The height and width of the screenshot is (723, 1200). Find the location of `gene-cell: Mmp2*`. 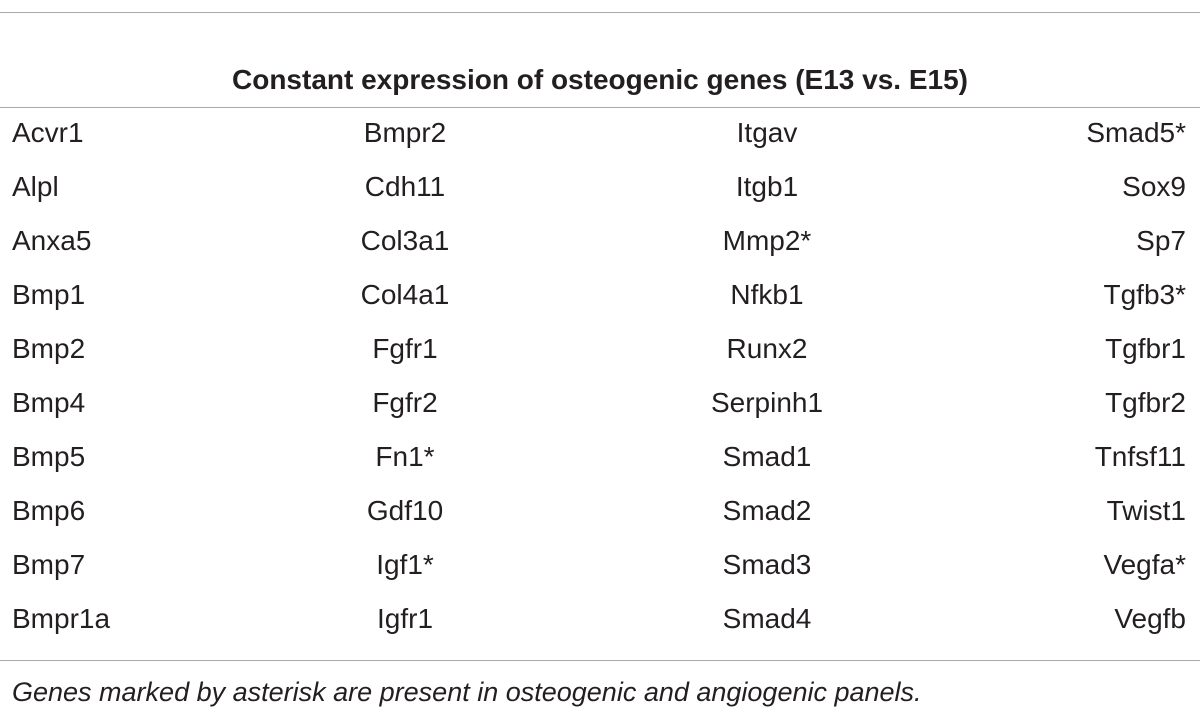

gene-cell: Mmp2* is located at coordinates (767, 240).